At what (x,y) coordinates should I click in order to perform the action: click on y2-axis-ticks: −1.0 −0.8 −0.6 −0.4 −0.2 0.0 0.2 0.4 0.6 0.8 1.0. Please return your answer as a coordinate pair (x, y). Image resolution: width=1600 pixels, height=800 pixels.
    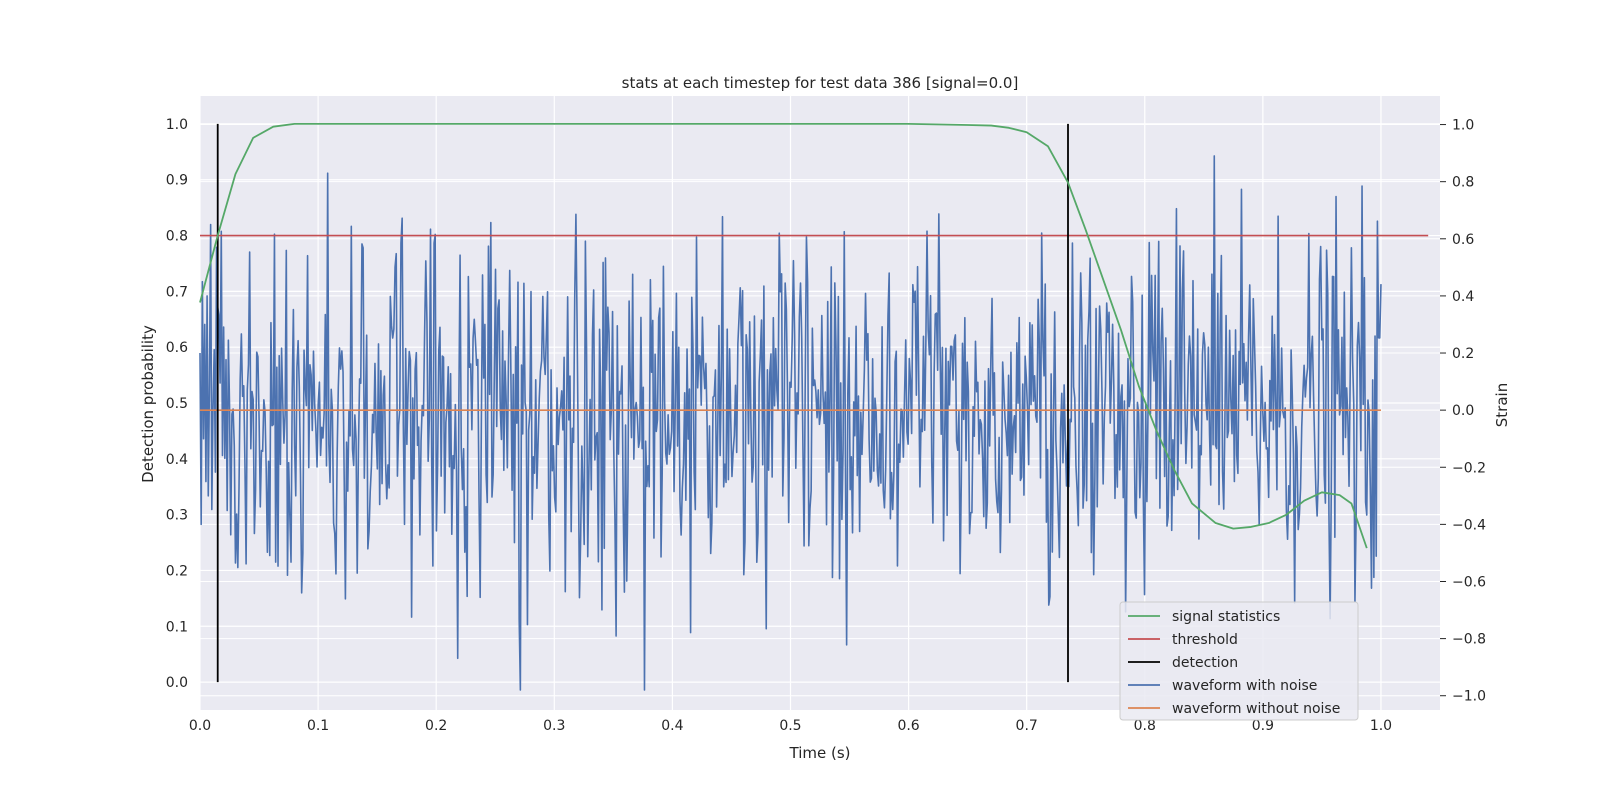
    Looking at the image, I should click on (1463, 411).